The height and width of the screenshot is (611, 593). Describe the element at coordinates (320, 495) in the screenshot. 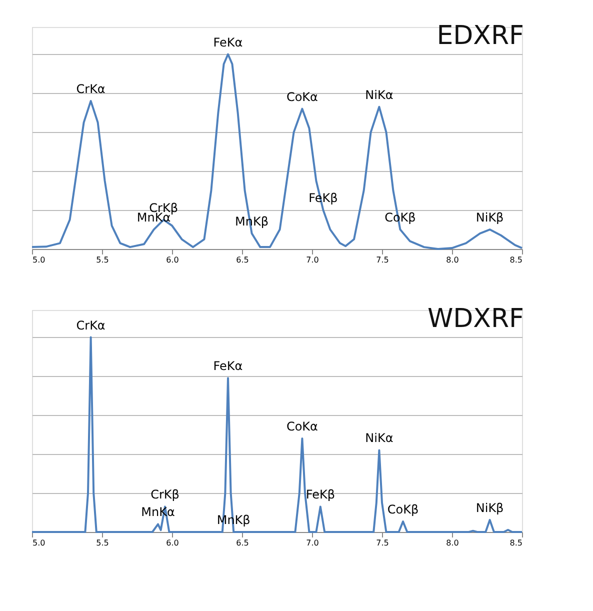

I see `annotation: FeKβ` at that location.